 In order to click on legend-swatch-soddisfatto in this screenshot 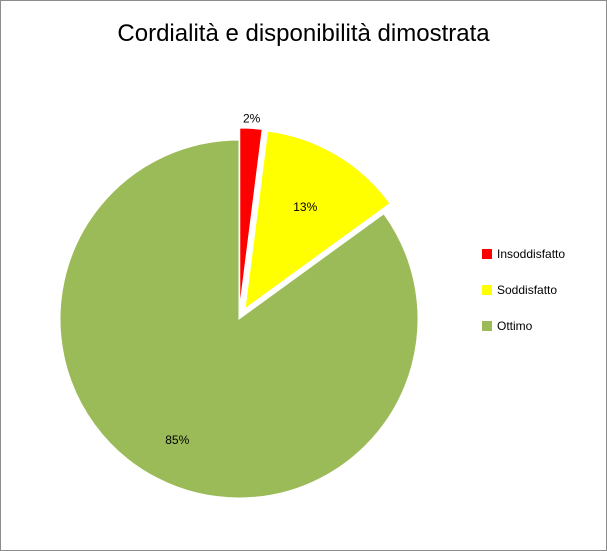, I will do `click(487, 290)`.